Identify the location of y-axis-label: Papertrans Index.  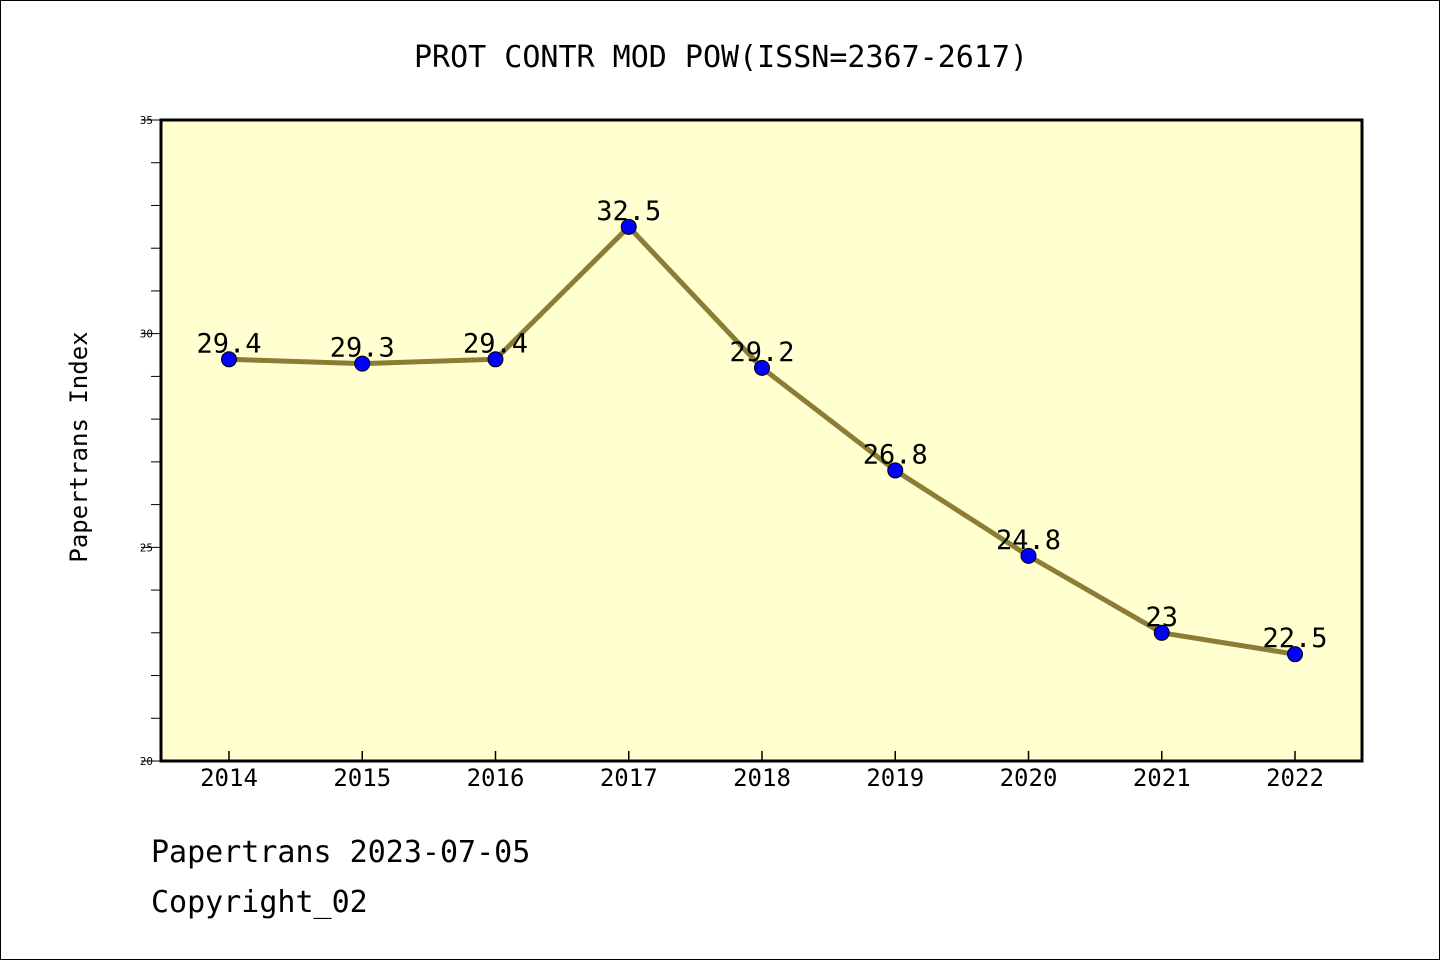
(79, 446).